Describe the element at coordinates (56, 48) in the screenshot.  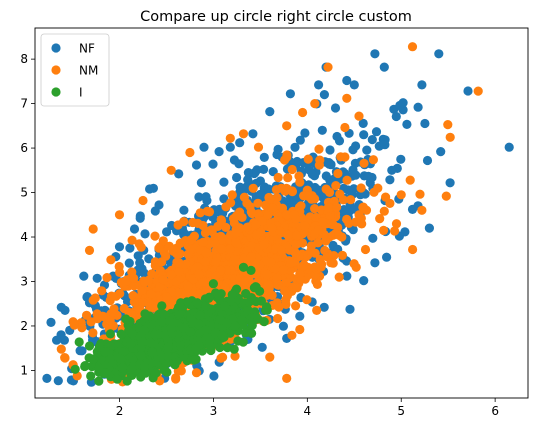
I see `legend-marker-NF` at that location.